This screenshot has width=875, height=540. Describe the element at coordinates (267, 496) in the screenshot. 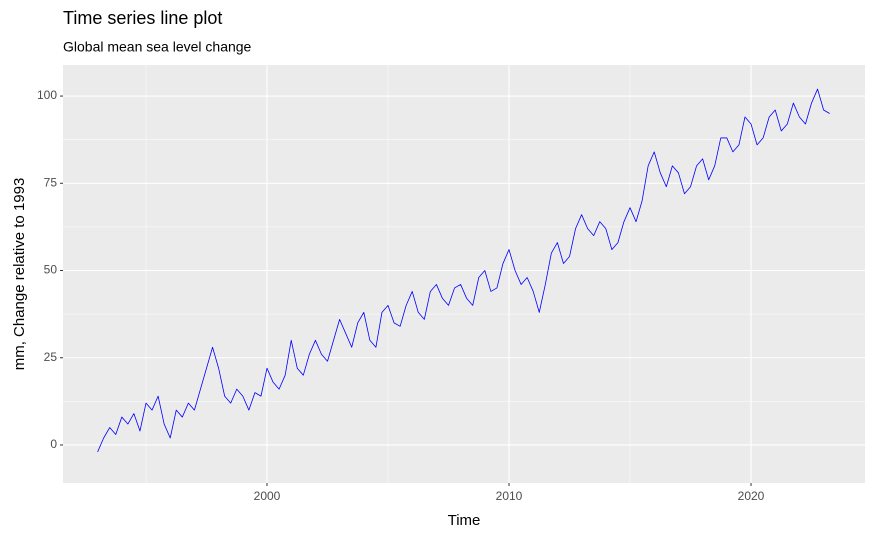

I see `x-tick-label: 2000` at that location.